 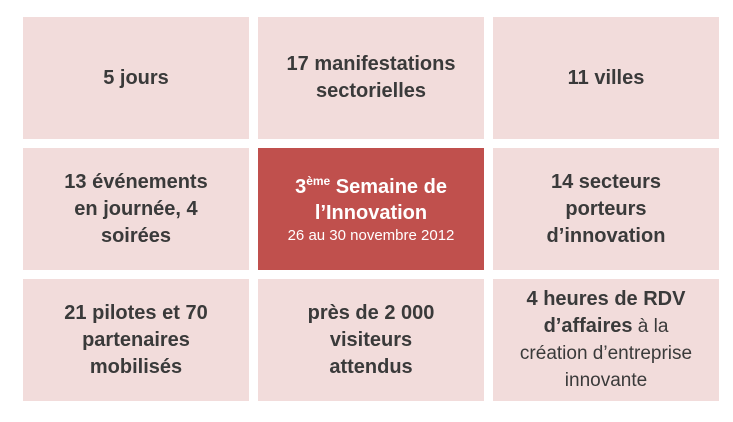 I want to click on cell-visitors: près de 2 000 visiteurs attendus, so click(x=371, y=340).